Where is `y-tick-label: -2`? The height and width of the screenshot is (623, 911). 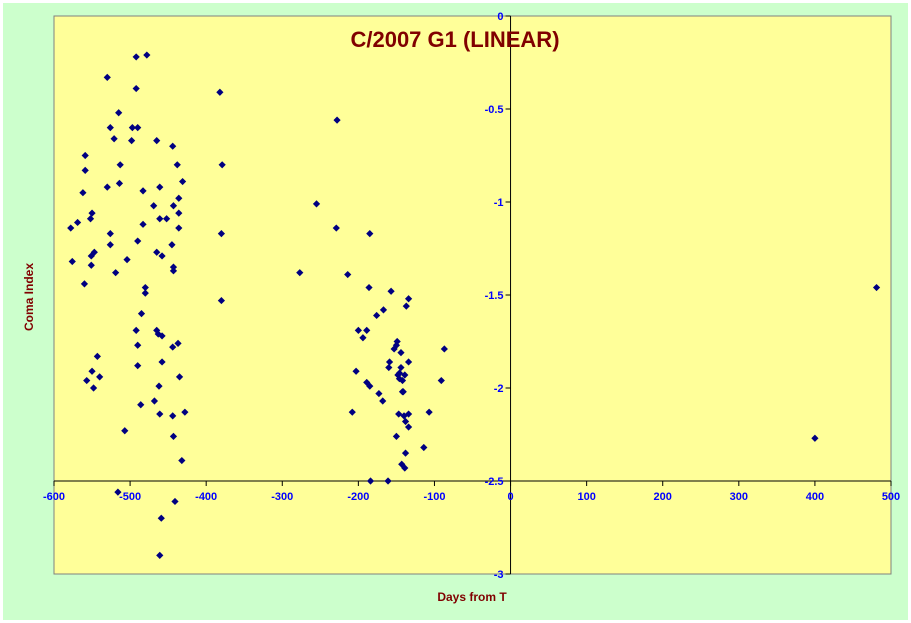
y-tick-label: -2 is located at coordinates (499, 389).